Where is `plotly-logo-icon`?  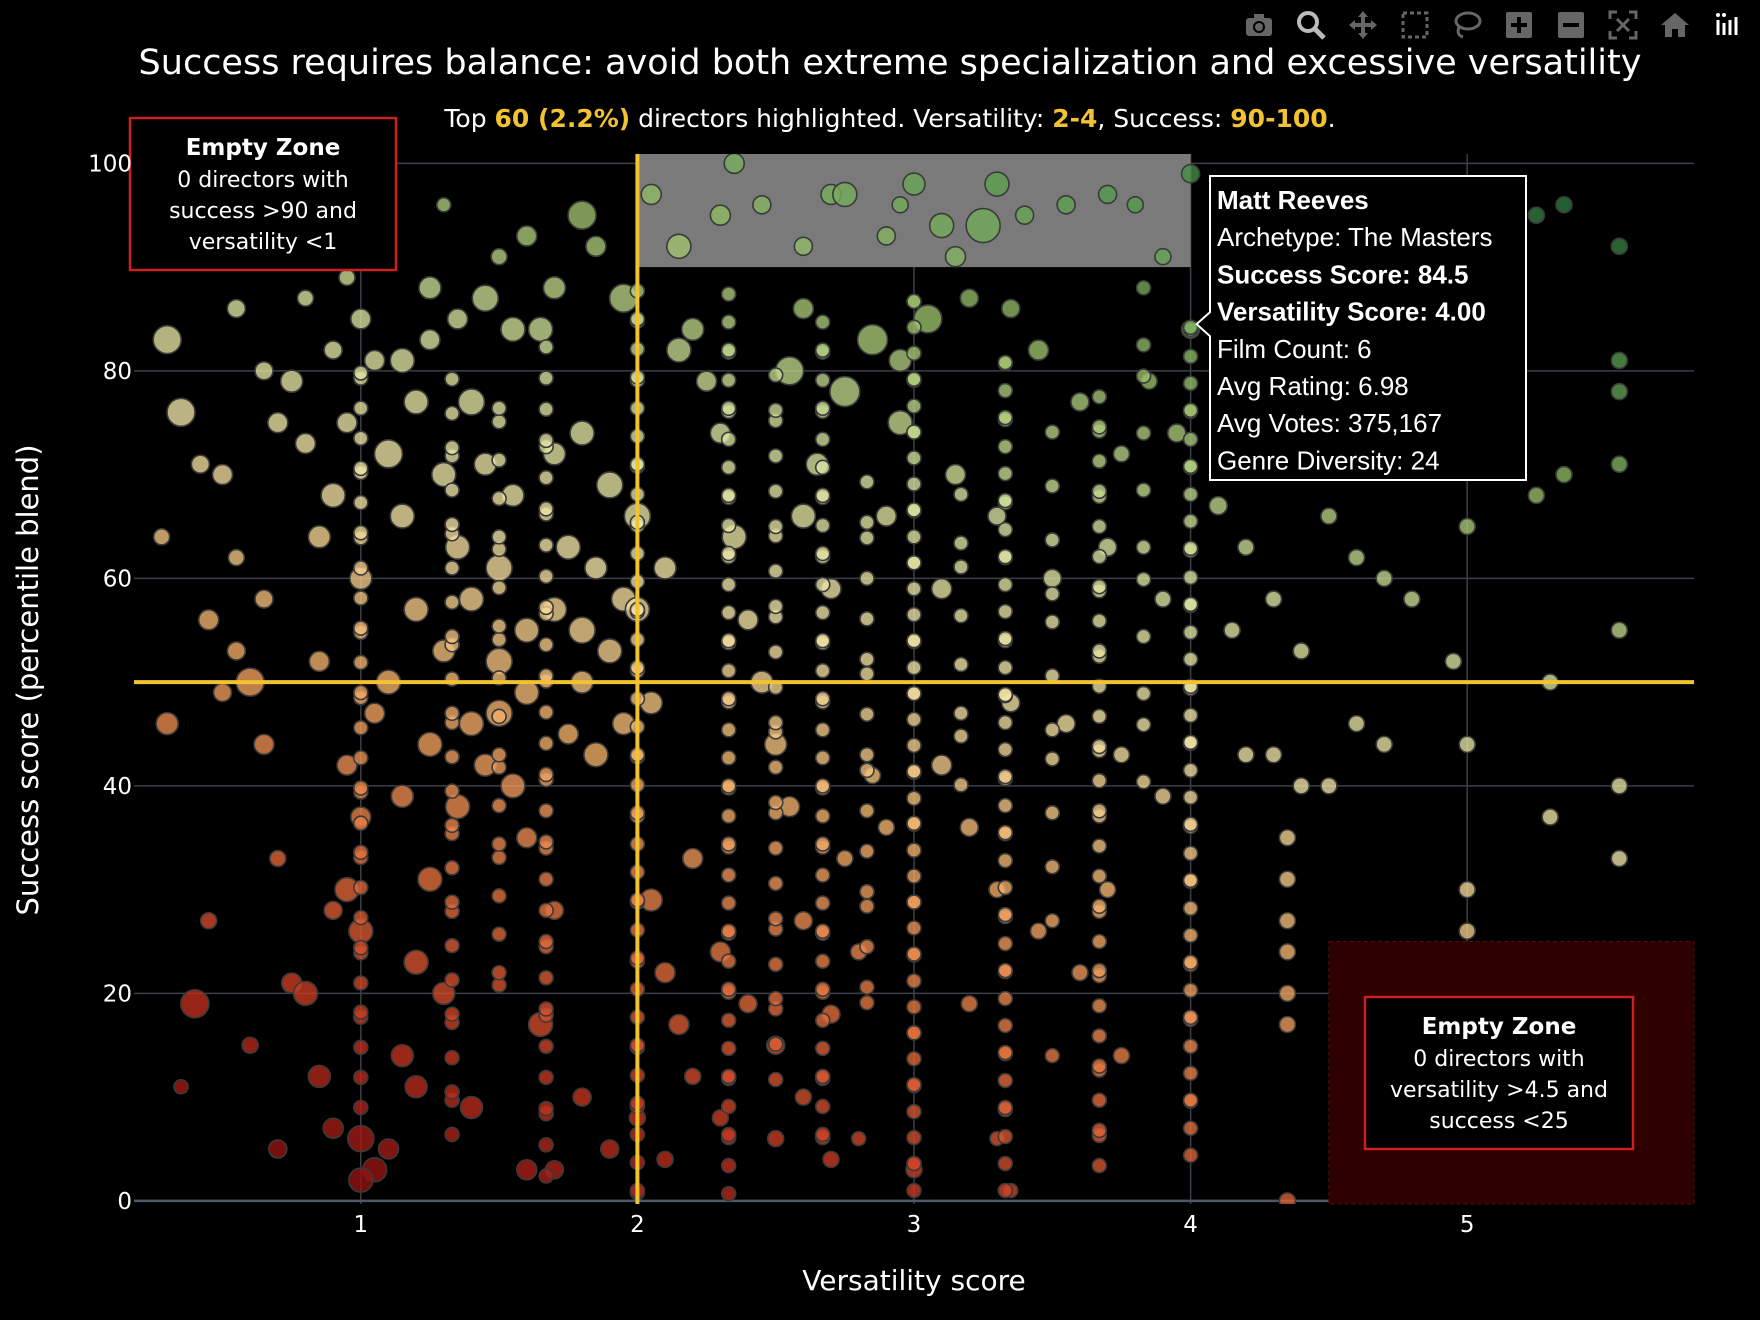 plotly-logo-icon is located at coordinates (1727, 25).